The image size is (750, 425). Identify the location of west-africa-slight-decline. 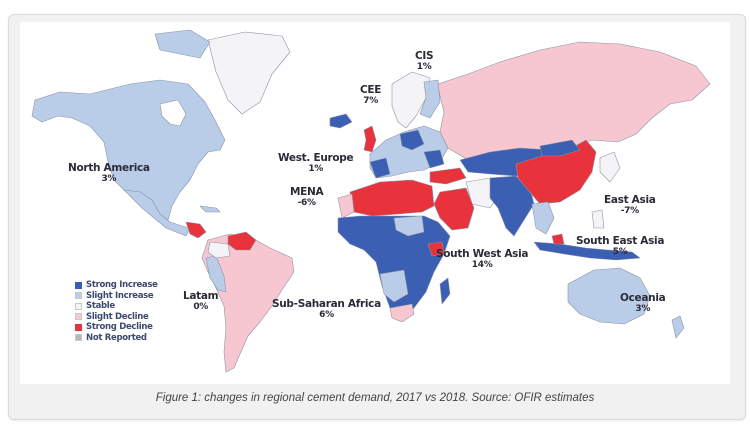
(346, 206).